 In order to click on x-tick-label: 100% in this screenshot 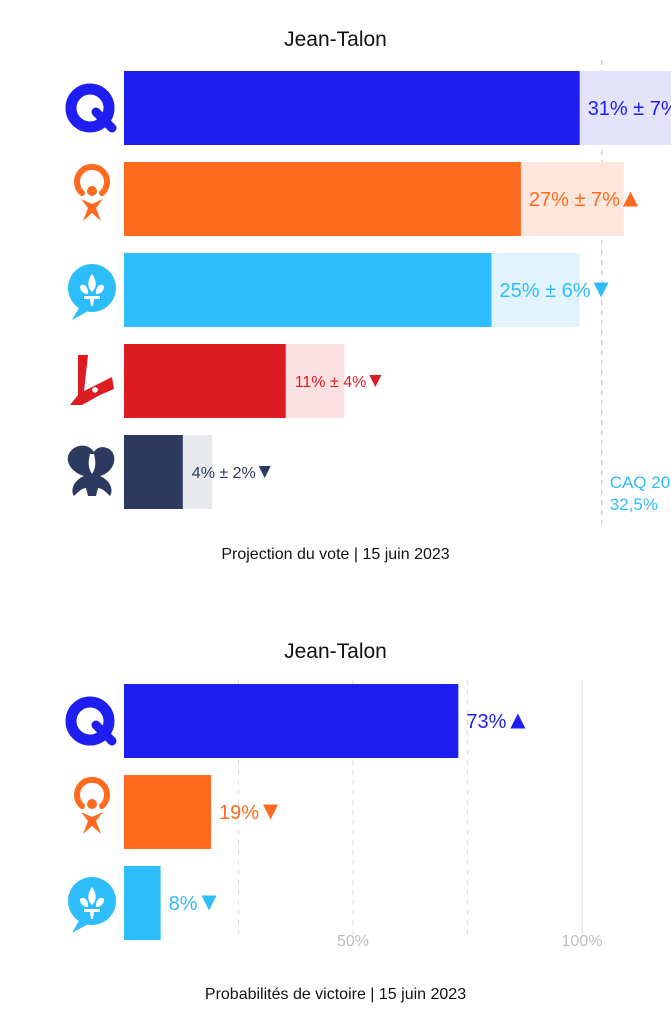, I will do `click(582, 941)`.